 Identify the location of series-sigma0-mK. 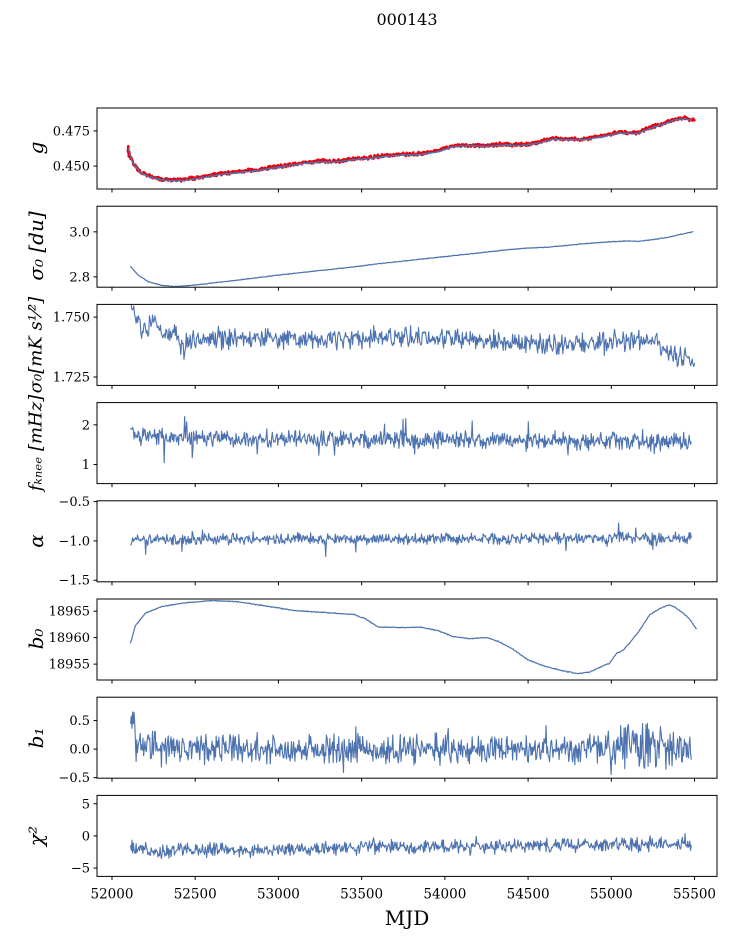
(413, 336).